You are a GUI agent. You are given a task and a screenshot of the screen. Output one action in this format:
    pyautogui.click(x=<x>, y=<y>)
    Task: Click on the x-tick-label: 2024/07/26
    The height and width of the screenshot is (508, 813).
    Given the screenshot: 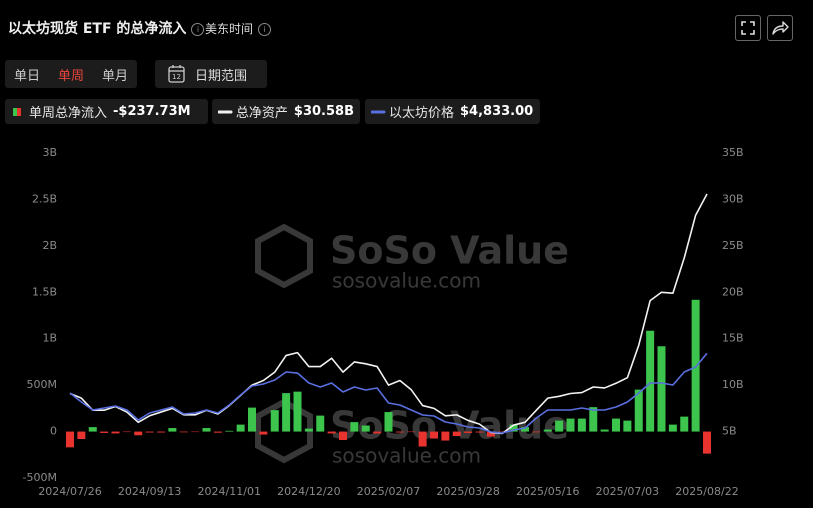 What is the action you would take?
    pyautogui.click(x=69, y=491)
    